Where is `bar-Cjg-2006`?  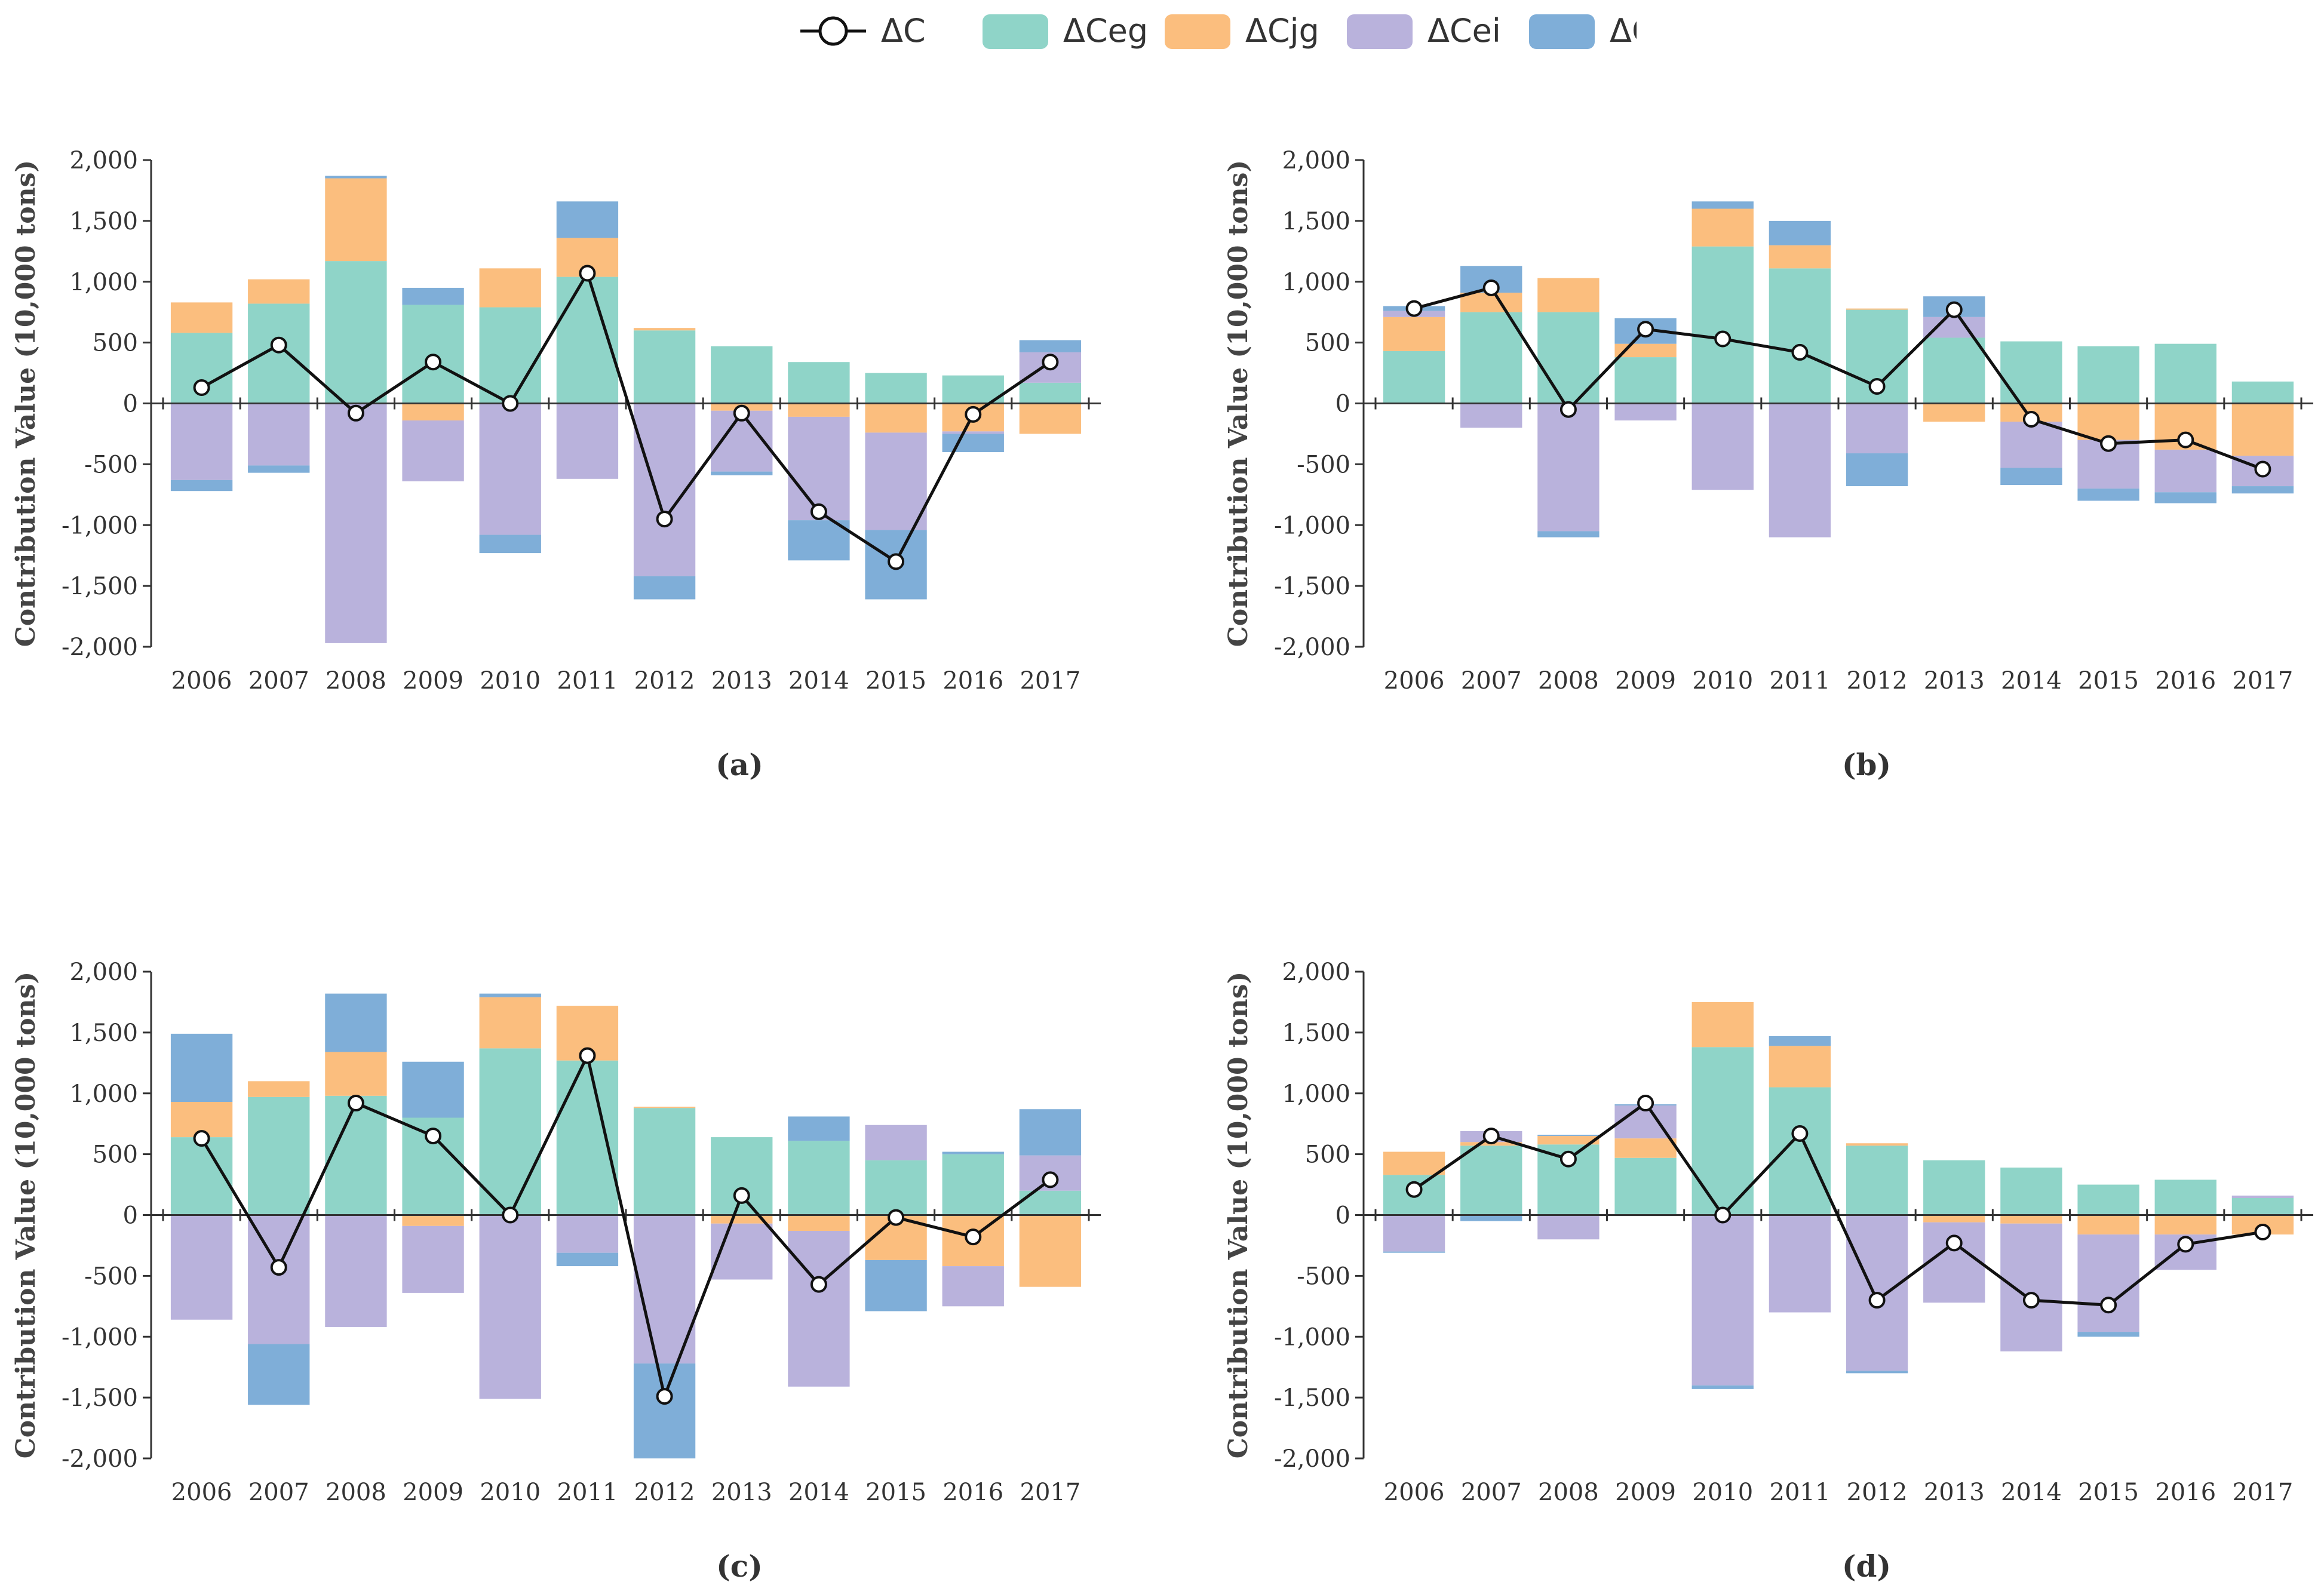 bar-Cjg-2006 is located at coordinates (201, 317).